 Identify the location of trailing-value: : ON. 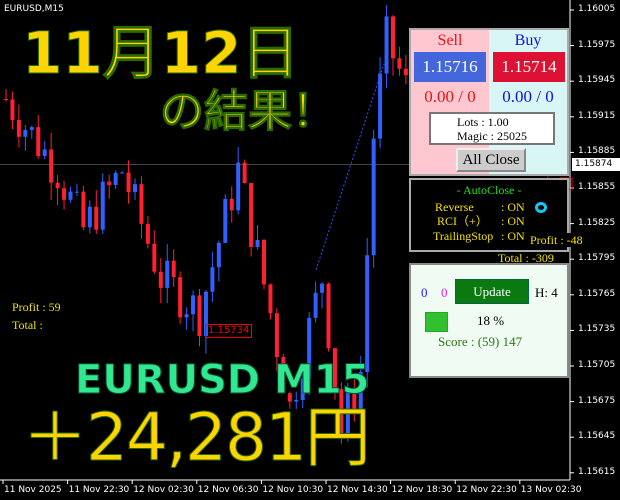
(513, 236).